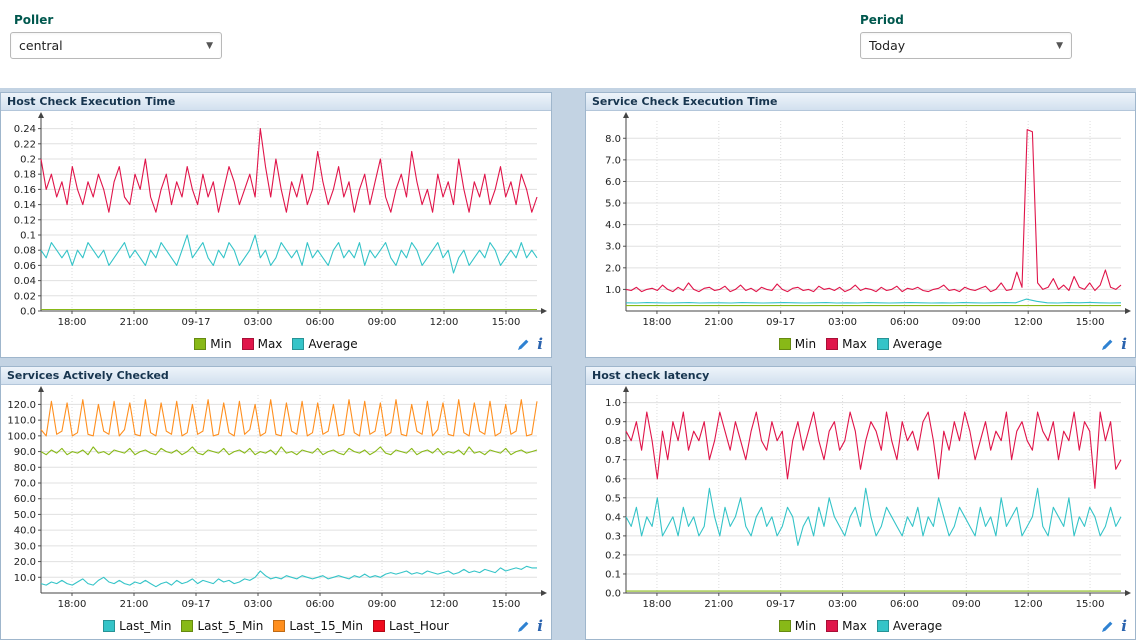 The image size is (1136, 640). Describe the element at coordinates (613, 204) in the screenshot. I see `svg-text: 5.0` at that location.